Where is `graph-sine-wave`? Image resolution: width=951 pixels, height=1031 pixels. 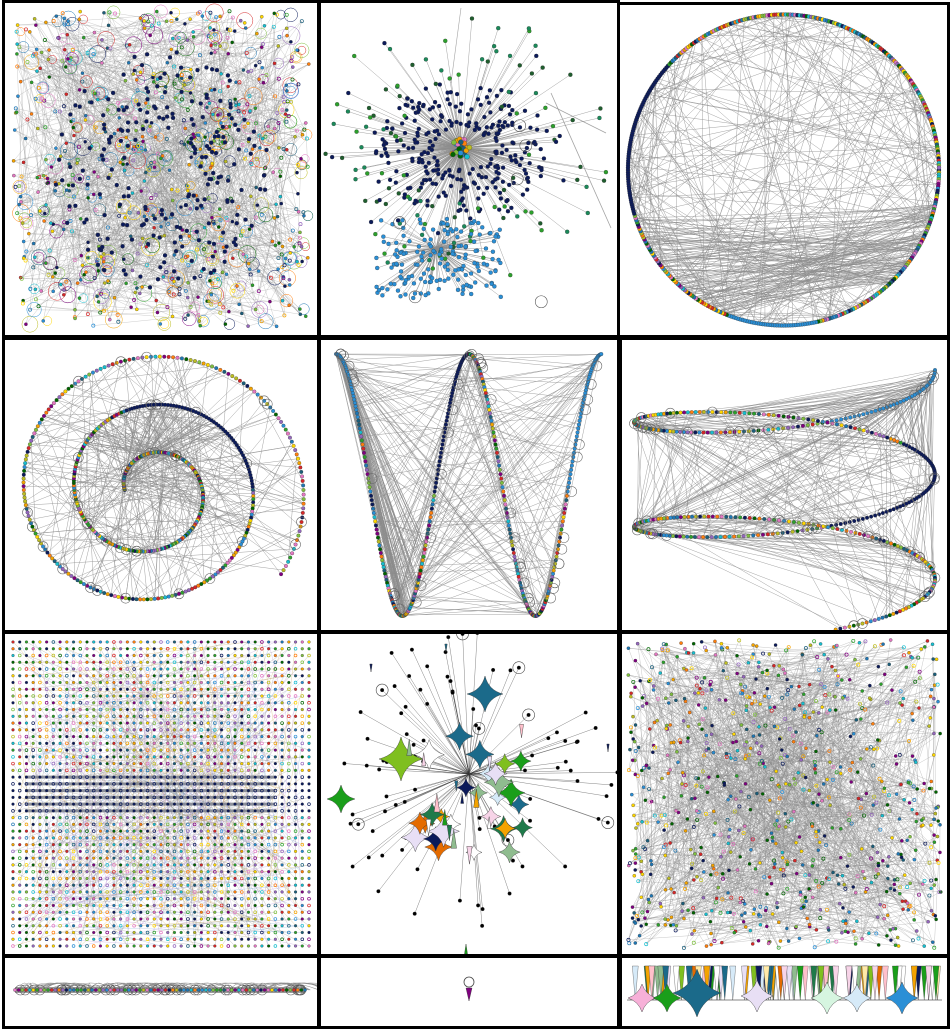
graph-sine-wave is located at coordinates (469, 483).